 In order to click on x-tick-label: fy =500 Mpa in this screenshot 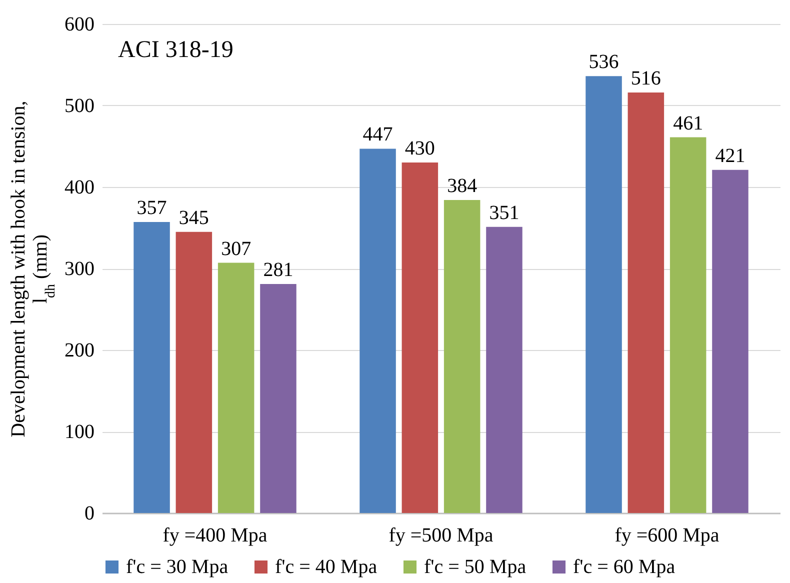, I will do `click(441, 535)`.